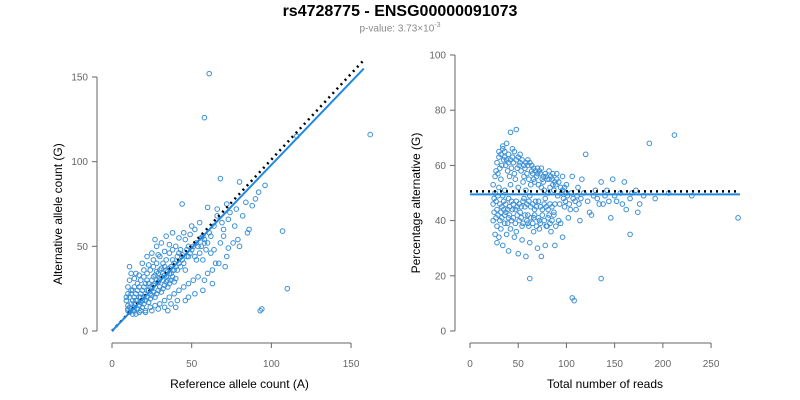 Image resolution: width=800 pixels, height=400 pixels. Describe the element at coordinates (58, 213) in the screenshot. I see `y-axis-label: Alternative allele count (G)` at that location.